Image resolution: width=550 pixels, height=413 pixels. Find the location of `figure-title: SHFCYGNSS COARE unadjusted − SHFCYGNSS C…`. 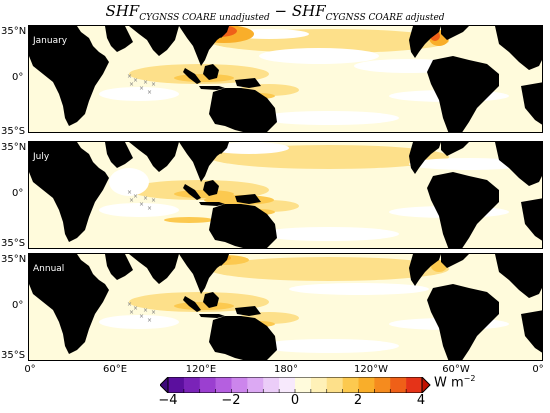

figure-title: SHFCYGNSS COARE unadjusted − SHFCYGNSS C… is located at coordinates (275, 12).